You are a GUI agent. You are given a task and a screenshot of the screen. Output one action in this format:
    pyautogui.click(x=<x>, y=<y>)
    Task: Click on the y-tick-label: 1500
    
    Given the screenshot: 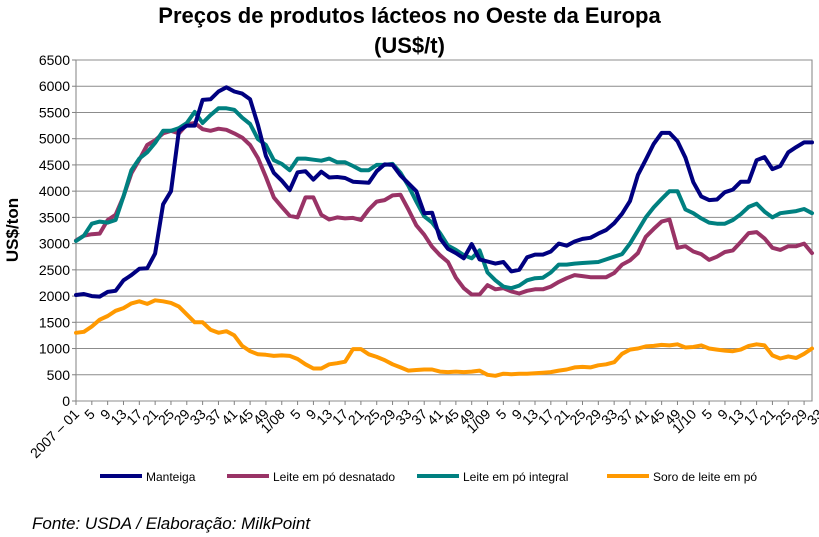 What is the action you would take?
    pyautogui.click(x=54, y=322)
    